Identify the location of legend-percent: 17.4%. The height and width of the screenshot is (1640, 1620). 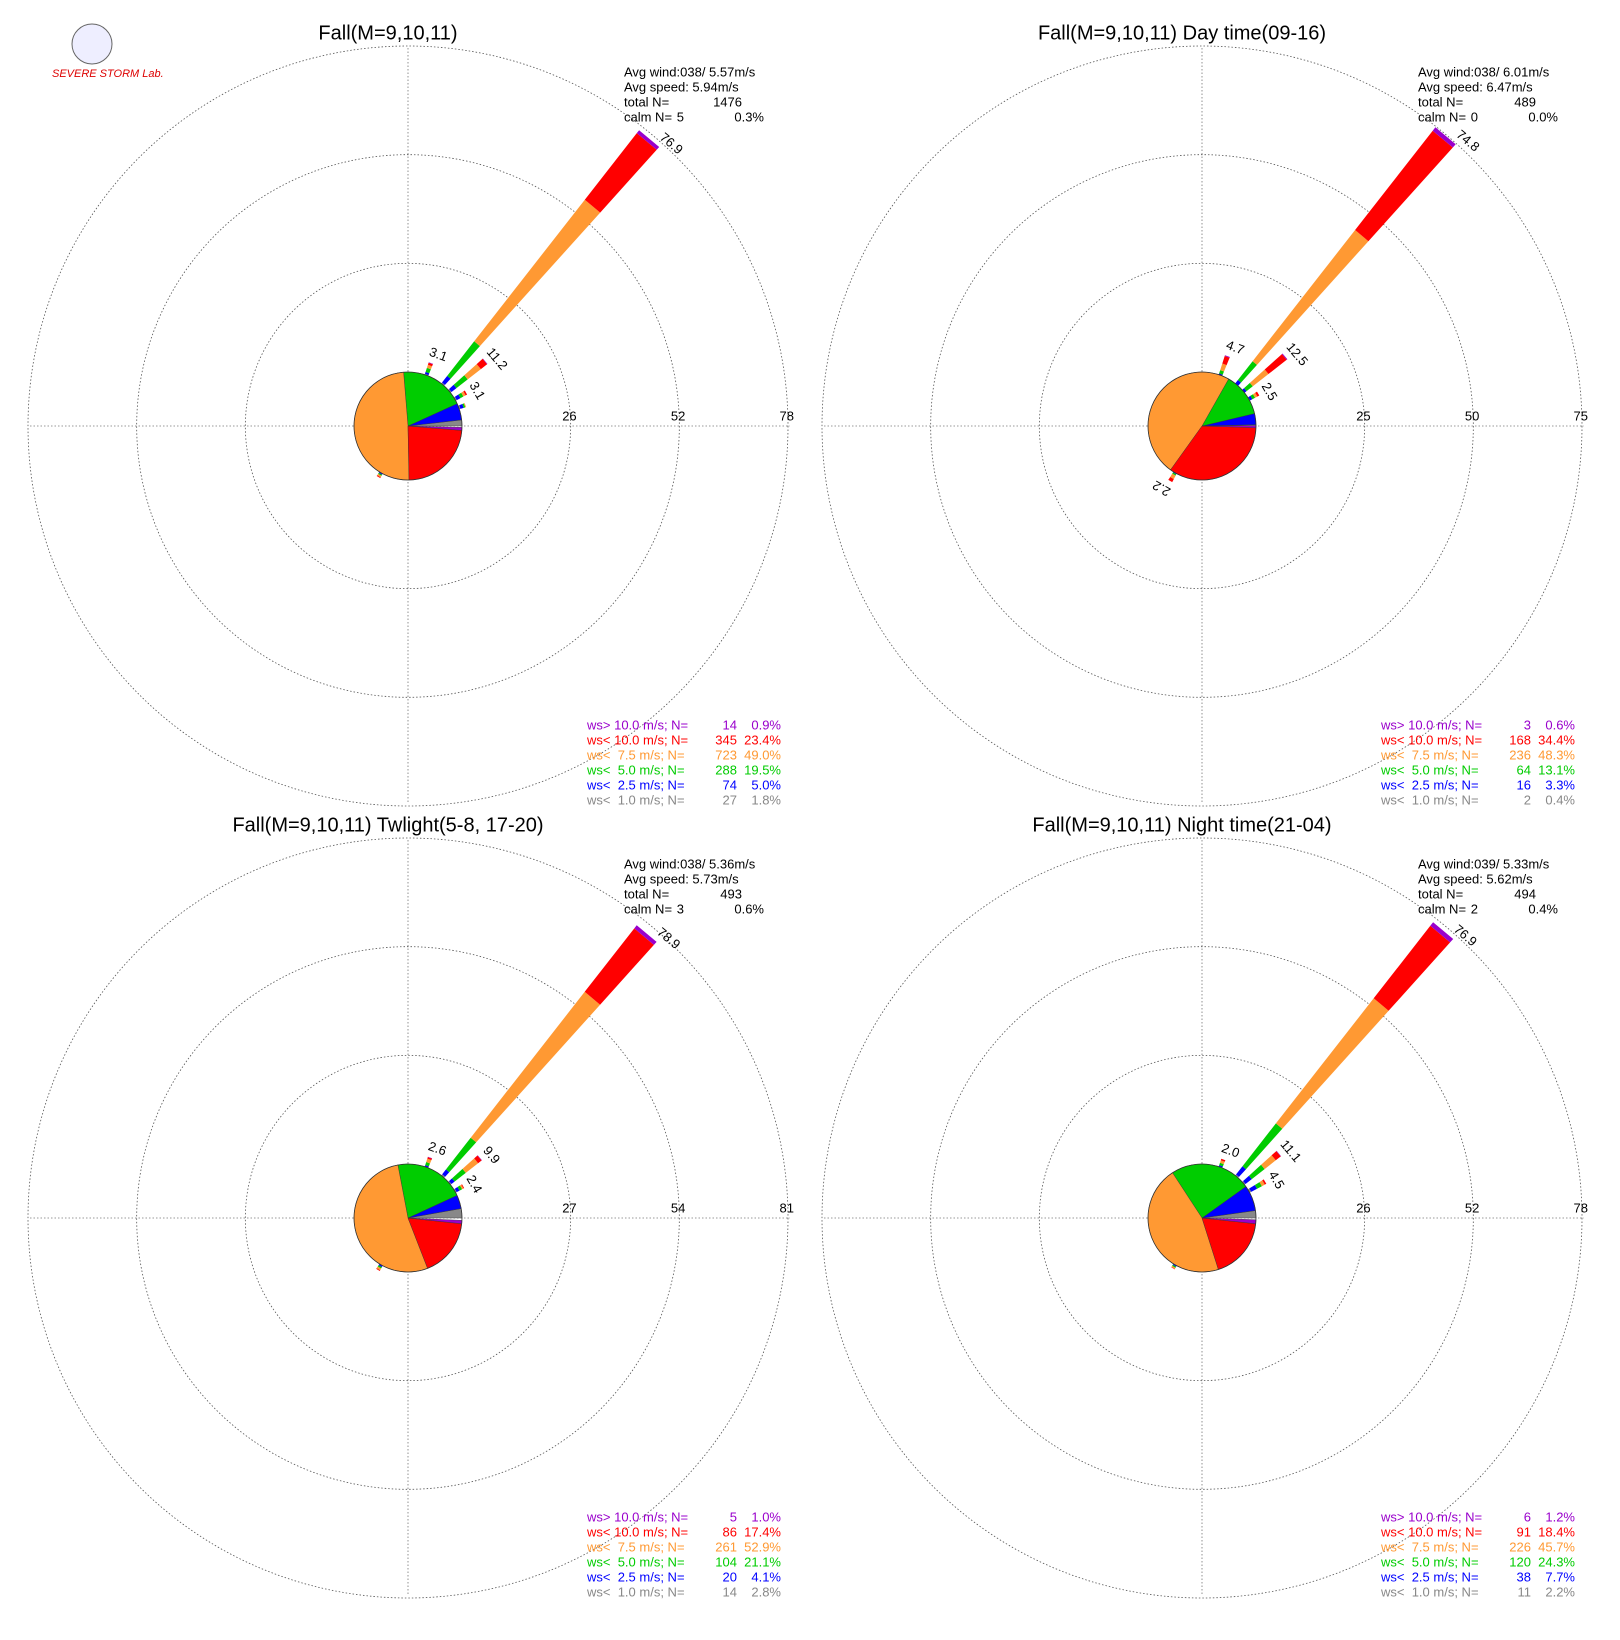
(762, 1531).